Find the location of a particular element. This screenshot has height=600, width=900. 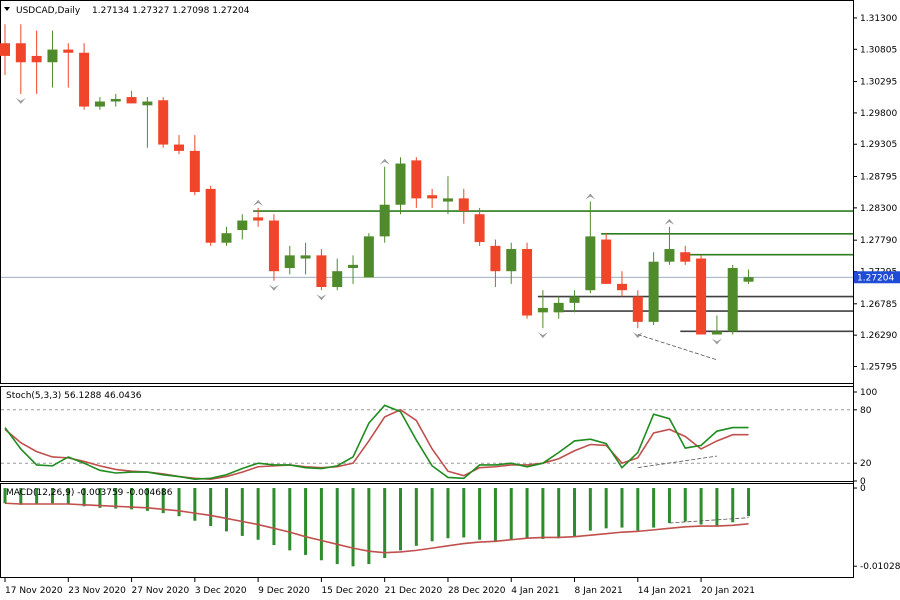

time-tick-label: 9 Dec 2020 is located at coordinates (284, 591).